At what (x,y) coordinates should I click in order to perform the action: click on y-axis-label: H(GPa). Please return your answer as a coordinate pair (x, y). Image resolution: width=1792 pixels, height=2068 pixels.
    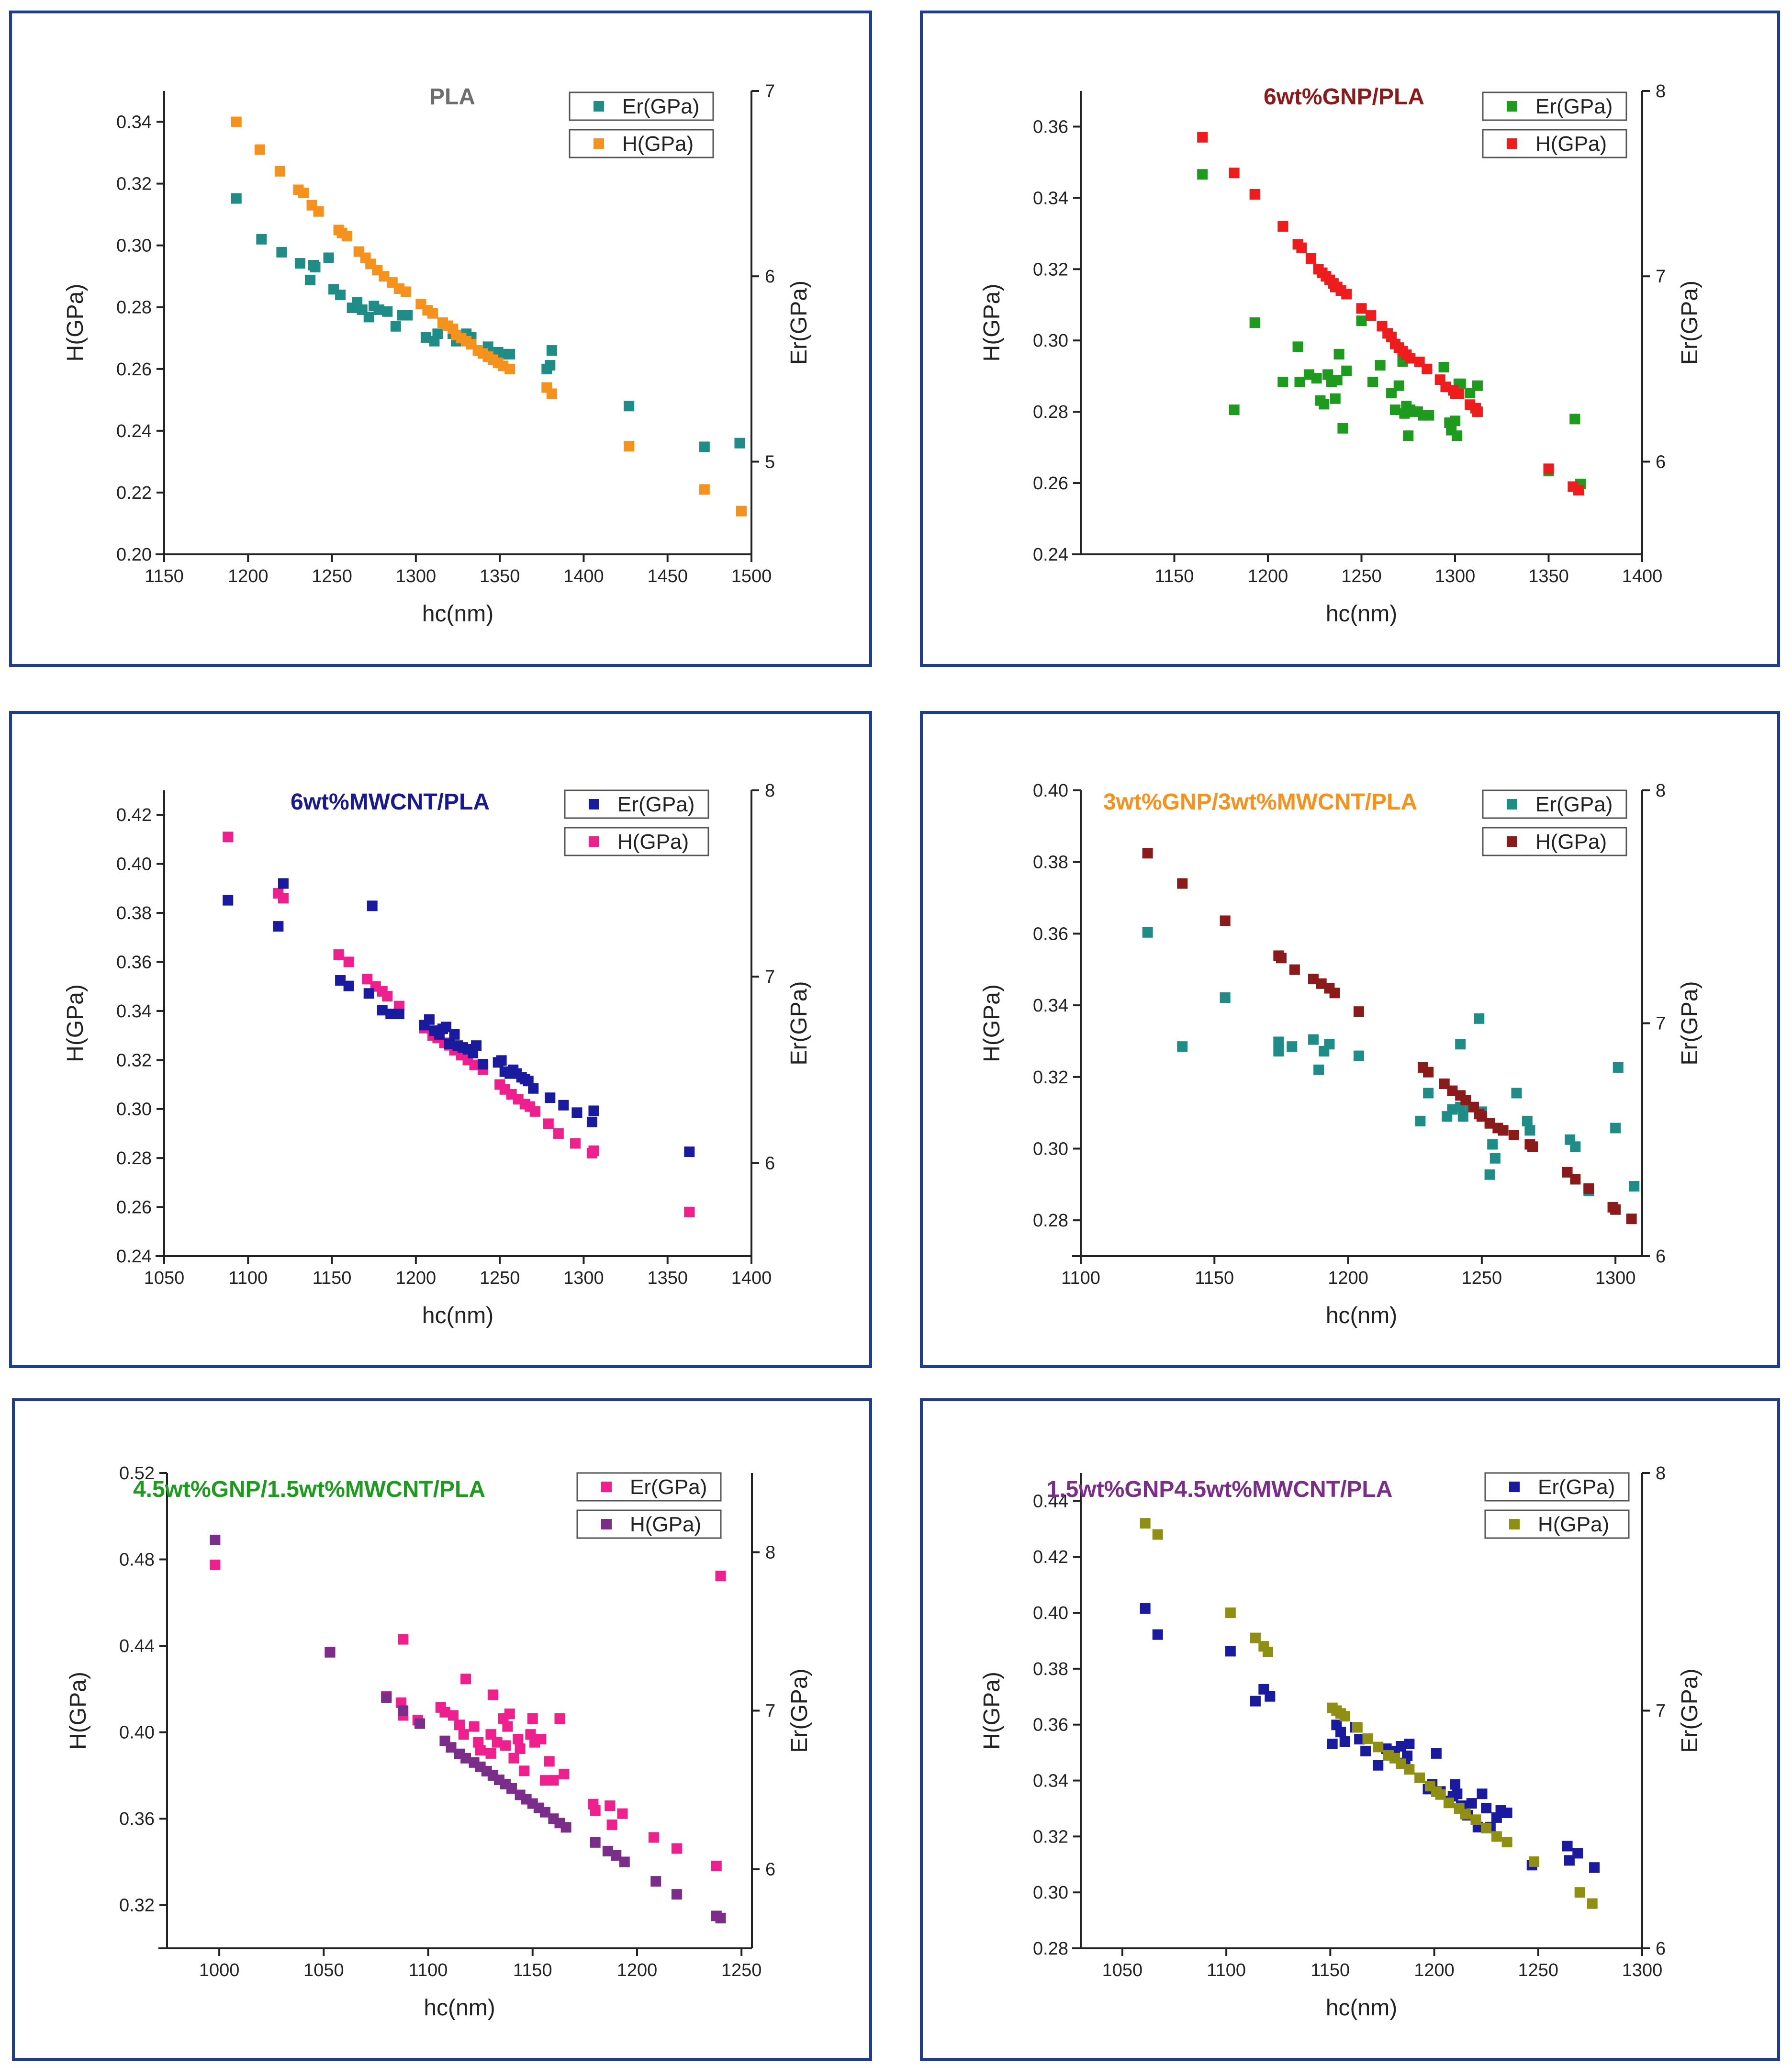
    Looking at the image, I should click on (76, 1023).